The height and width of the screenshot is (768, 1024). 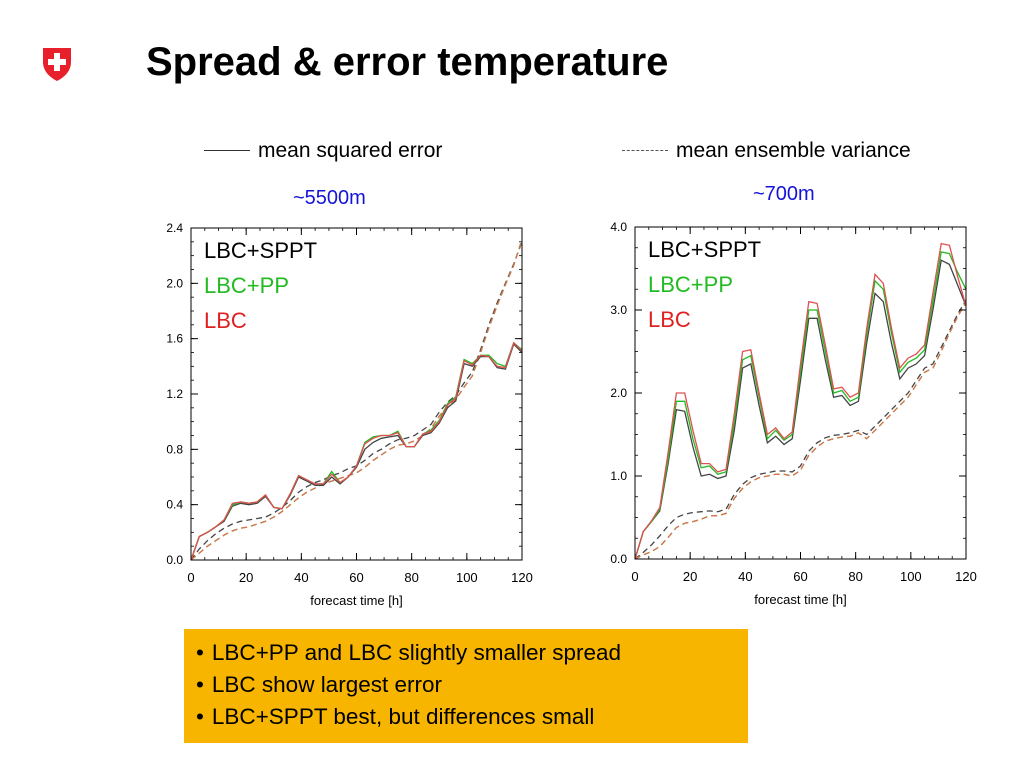 I want to click on swiss-shield-logo, so click(x=57, y=64).